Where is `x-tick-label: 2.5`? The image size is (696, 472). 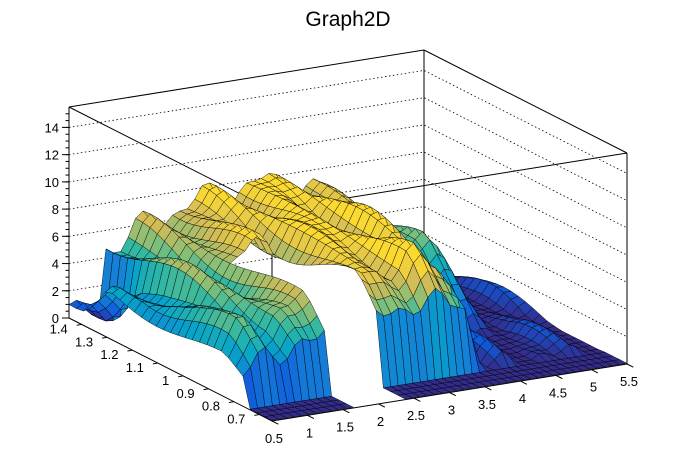 x-tick-label: 2.5 is located at coordinates (416, 415).